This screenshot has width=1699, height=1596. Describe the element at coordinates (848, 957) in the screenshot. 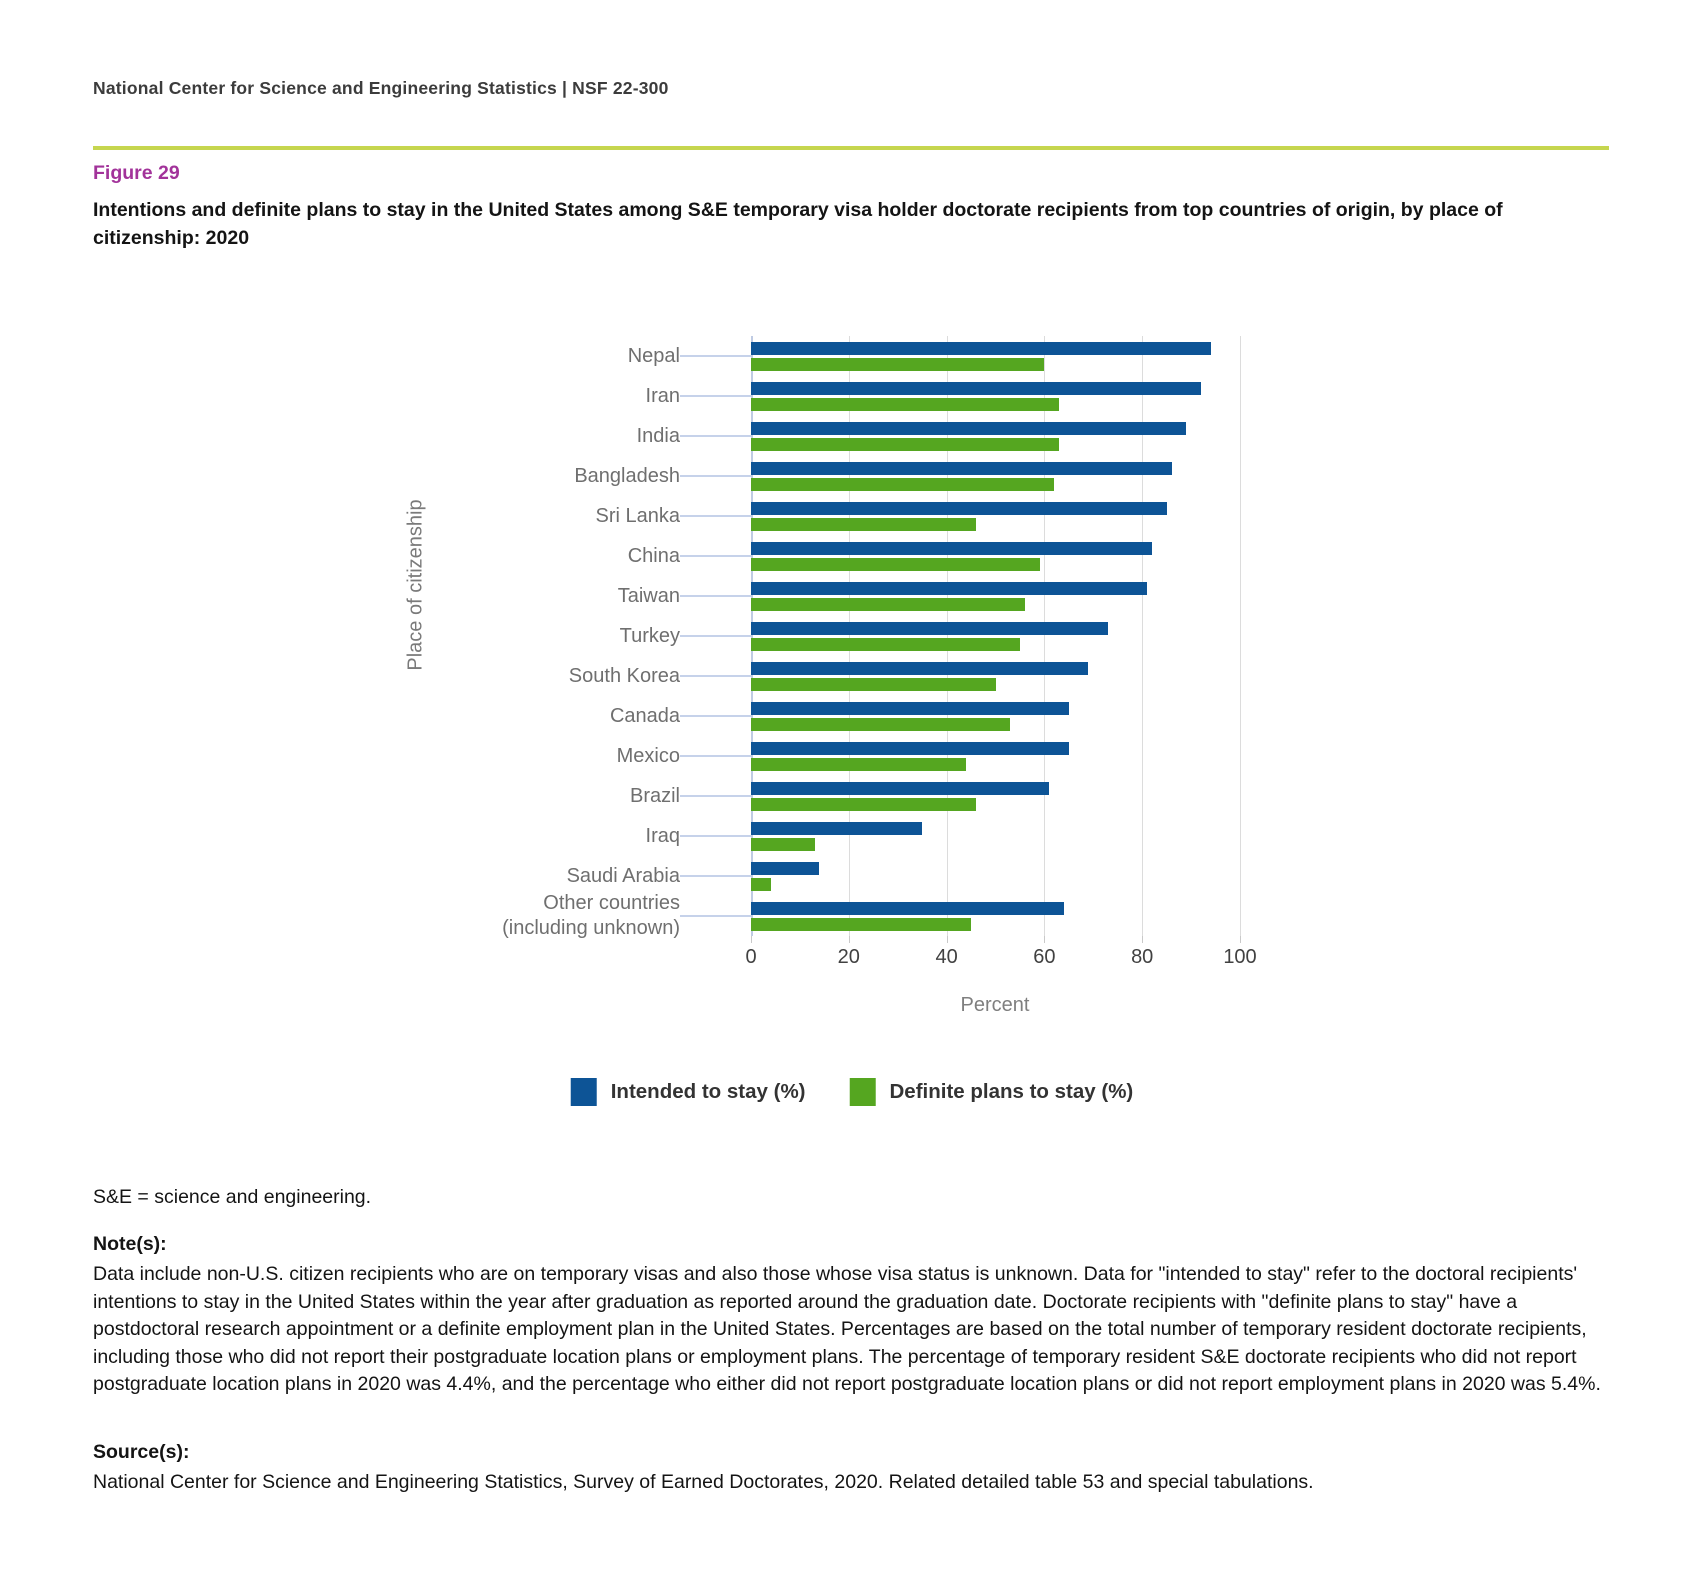

I see `x-tick-label: 20` at that location.